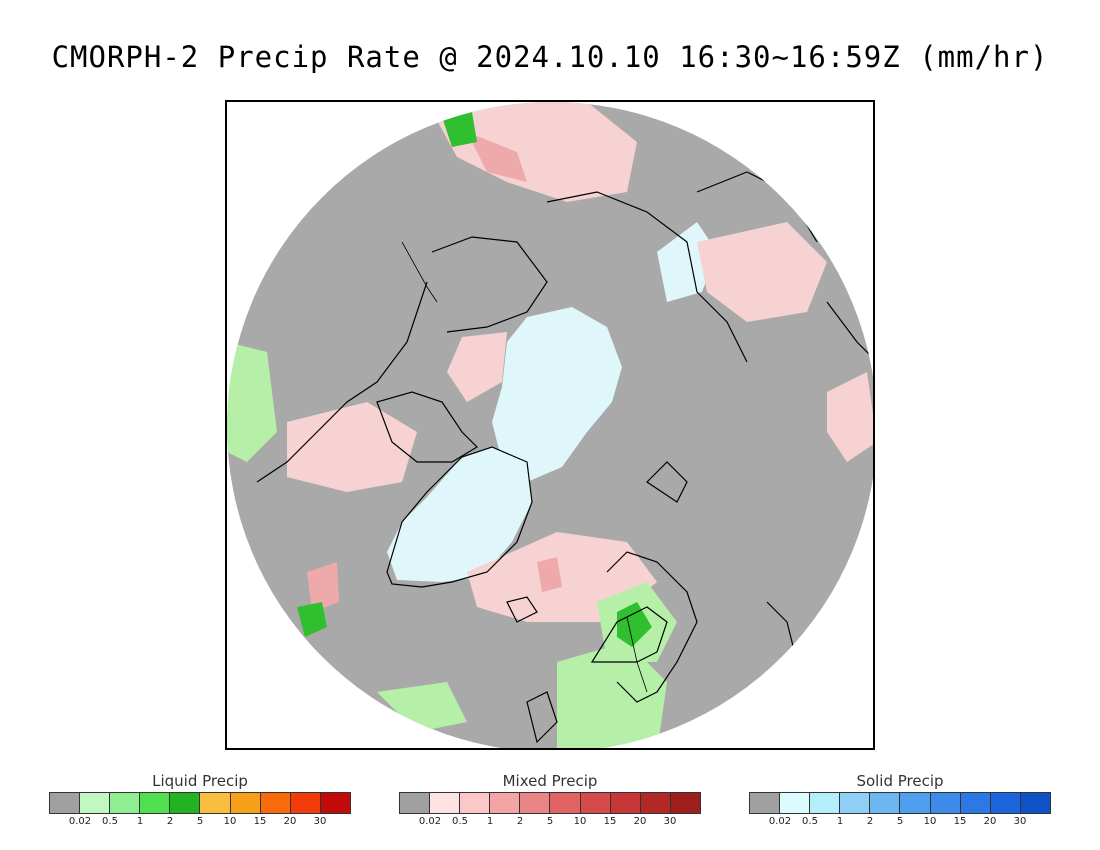 The width and height of the screenshot is (1100, 850). What do you see at coordinates (900, 781) in the screenshot?
I see `legend-title: Solid Precip` at bounding box center [900, 781].